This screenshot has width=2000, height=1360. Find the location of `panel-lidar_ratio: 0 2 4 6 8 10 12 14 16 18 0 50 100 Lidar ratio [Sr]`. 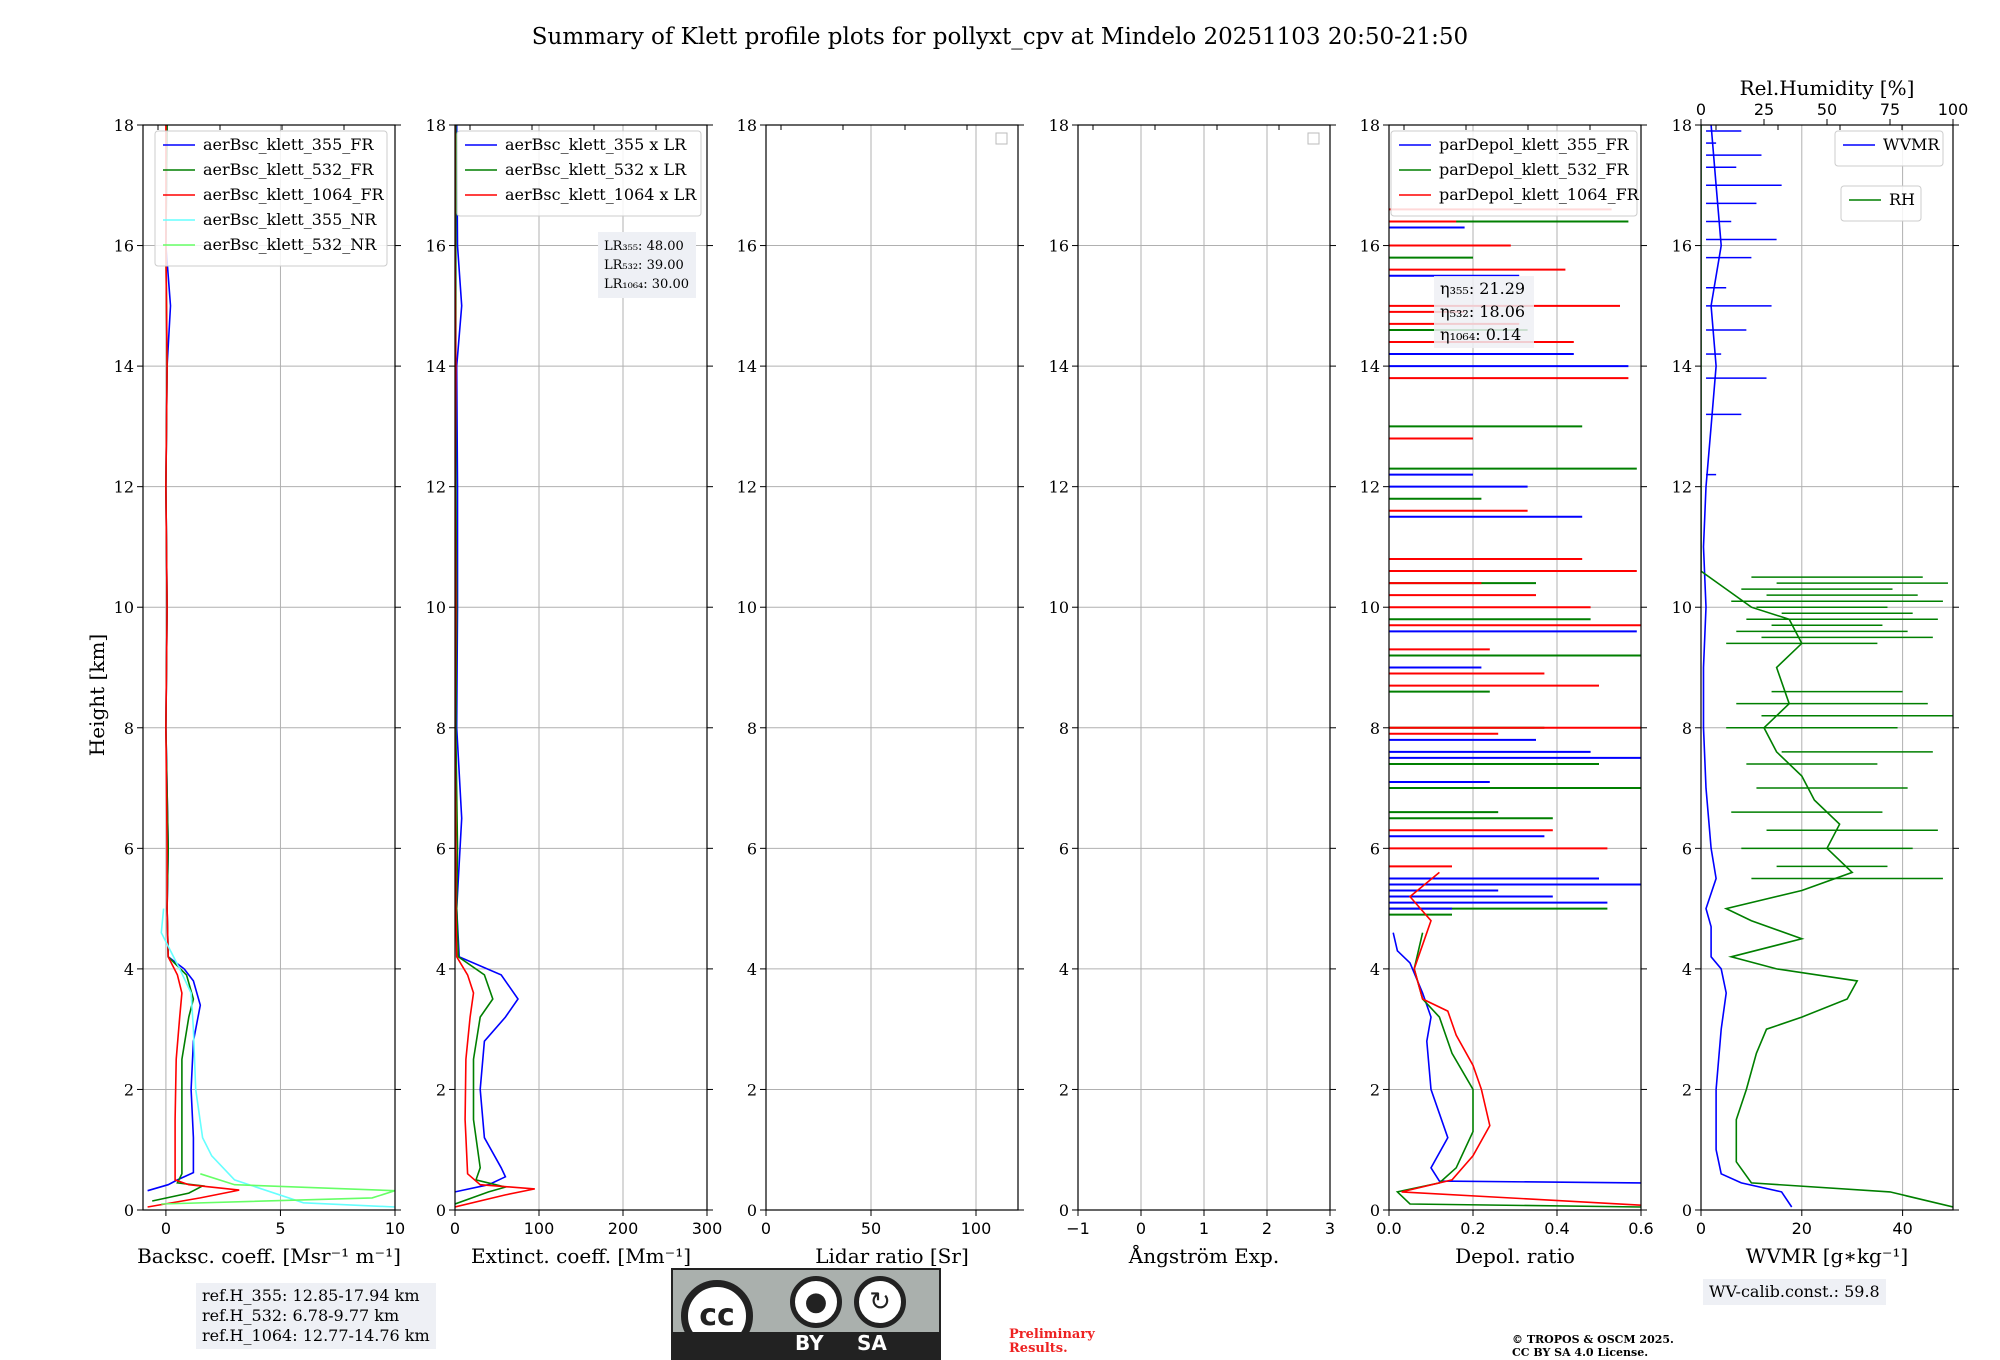

panel-lidar_ratio: 0 2 4 6 8 10 12 14 16 18 0 50 100 Lidar ratio [Sr] is located at coordinates (880, 692).